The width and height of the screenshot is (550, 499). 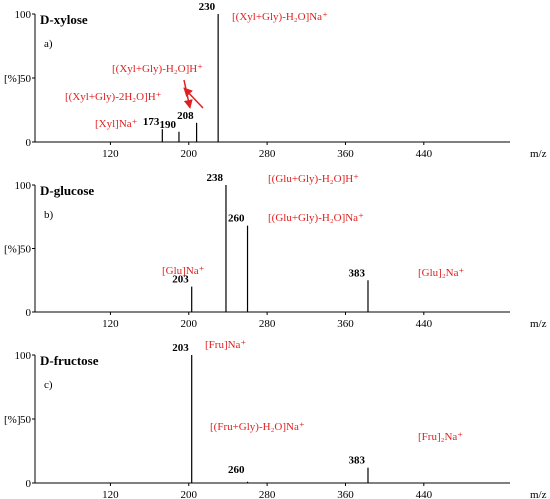 I want to click on panel-label: a), so click(x=48, y=44).